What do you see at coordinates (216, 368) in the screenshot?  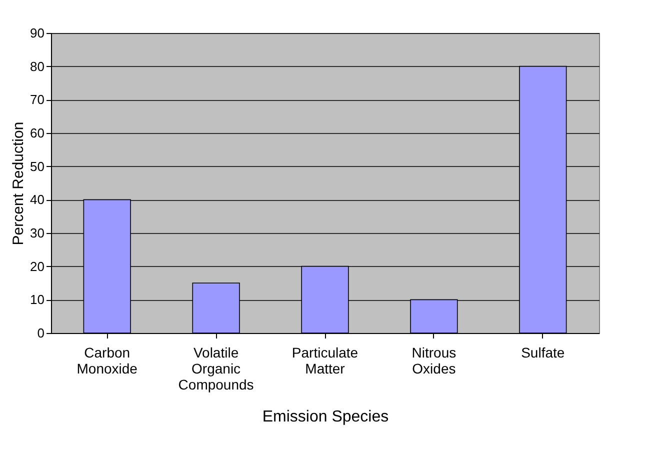 I see `x-tick-label: Volatile Organic Compounds` at bounding box center [216, 368].